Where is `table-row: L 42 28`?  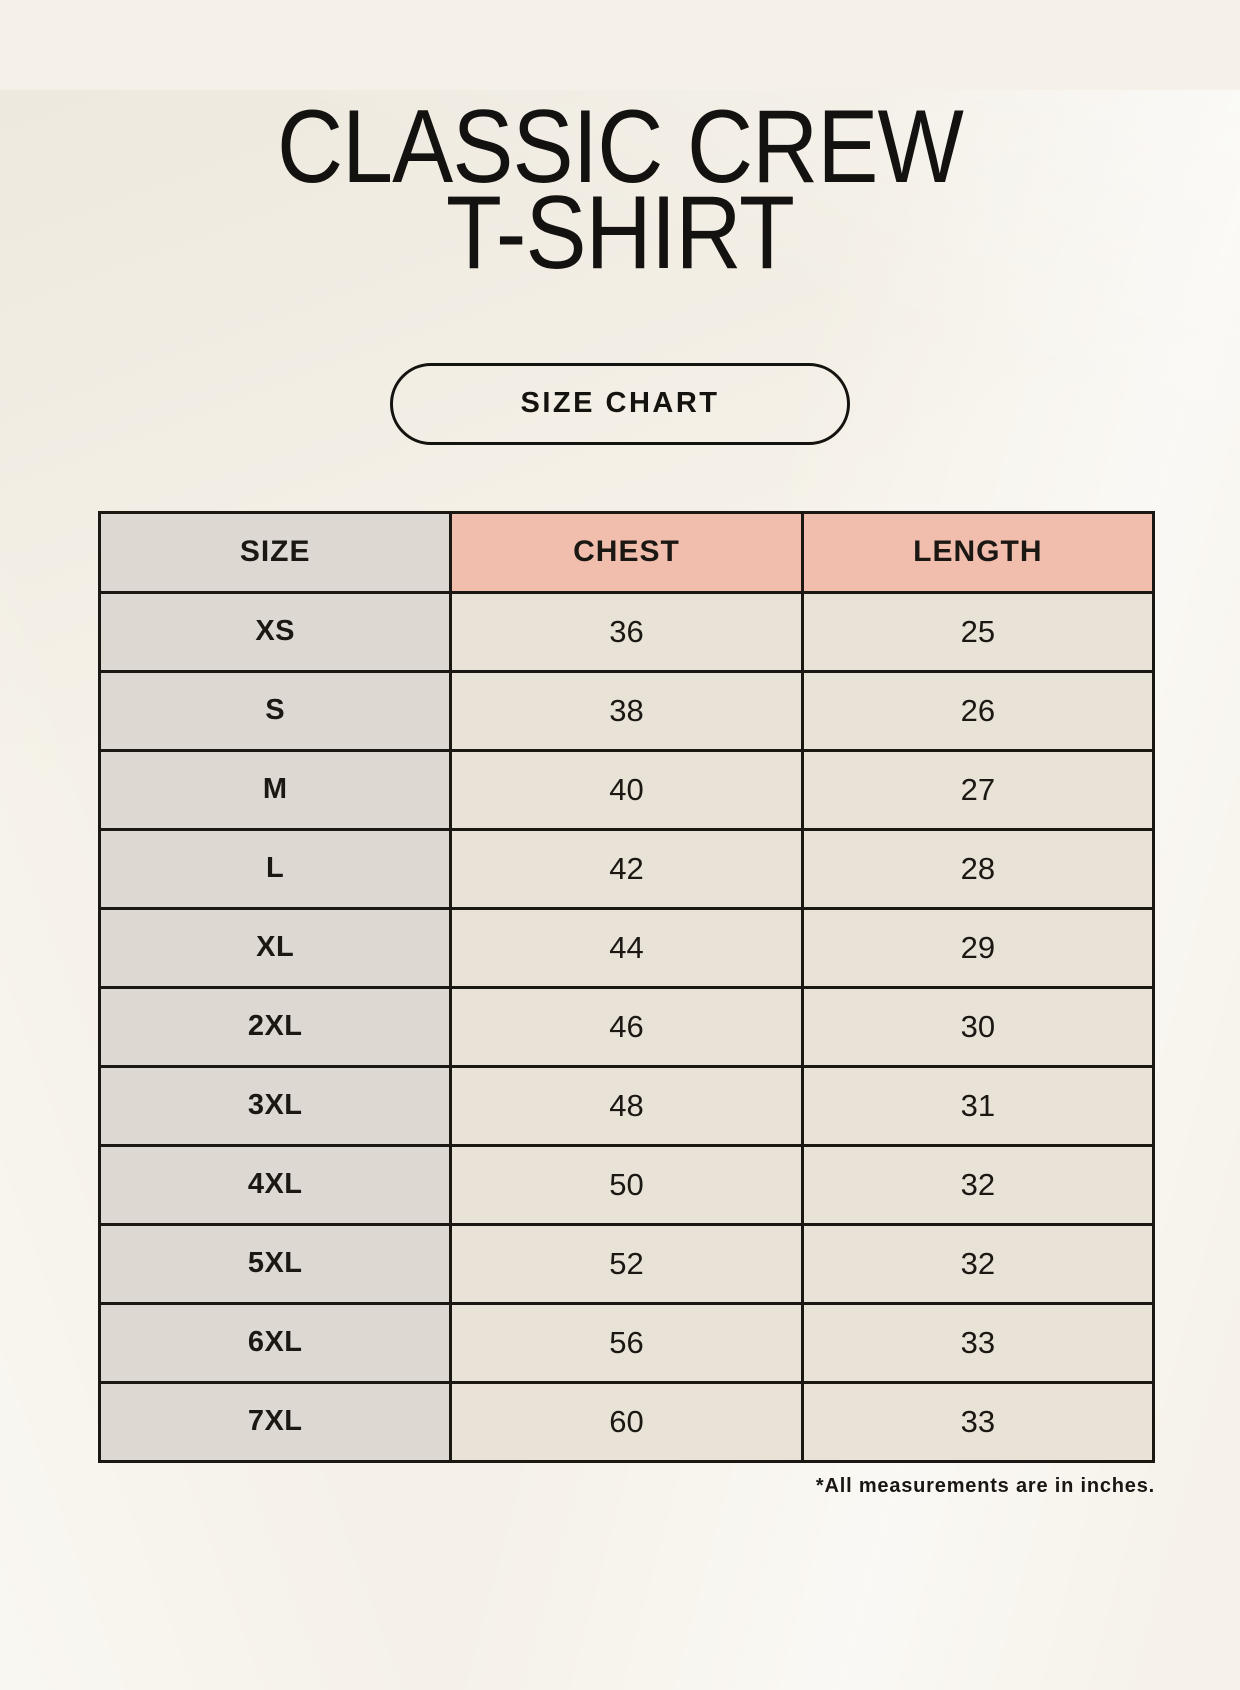 table-row: L 42 28 is located at coordinates (626, 868).